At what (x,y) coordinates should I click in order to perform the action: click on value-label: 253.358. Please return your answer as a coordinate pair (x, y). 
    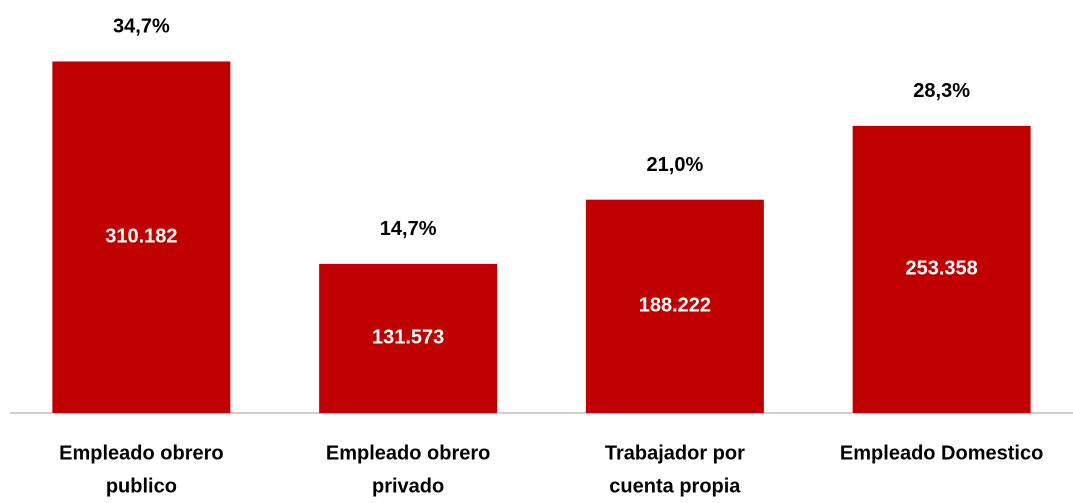
    Looking at the image, I should click on (941, 269).